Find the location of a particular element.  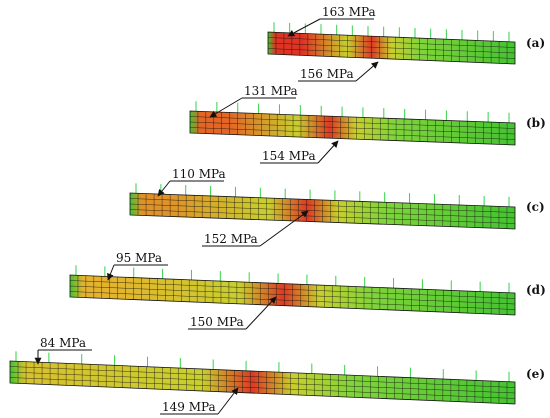

max-stress-label: 84 MPa is located at coordinates (63, 343).